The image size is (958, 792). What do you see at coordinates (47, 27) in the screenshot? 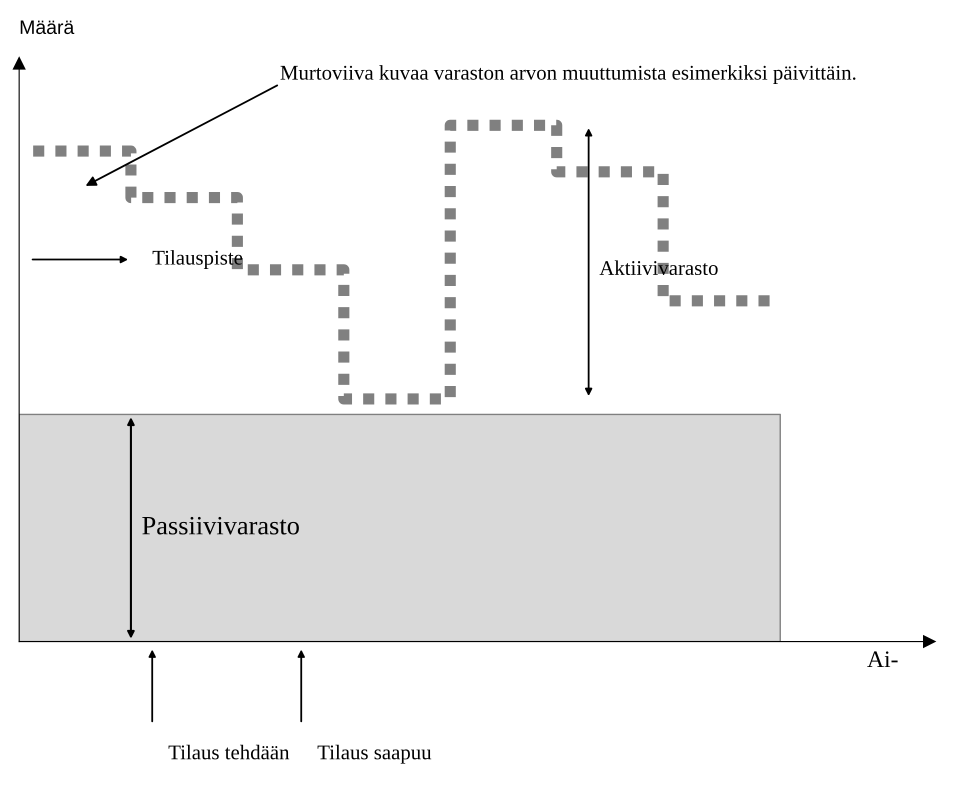
I see `y-axis-title: Määrä` at bounding box center [47, 27].